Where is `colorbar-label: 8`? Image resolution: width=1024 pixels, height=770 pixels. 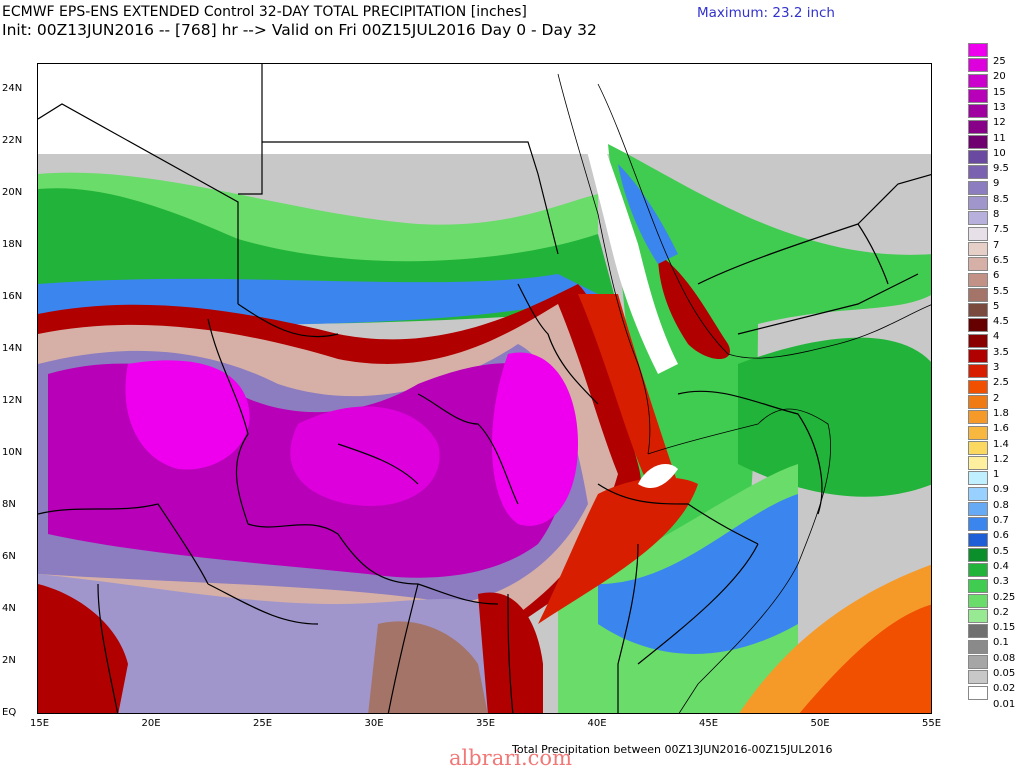 colorbar-label: 8 is located at coordinates (996, 214).